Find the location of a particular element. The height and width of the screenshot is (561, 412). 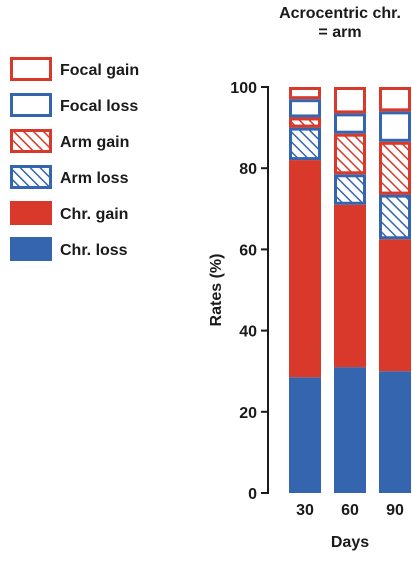

legend-swatch-focal-loss is located at coordinates (31, 105).